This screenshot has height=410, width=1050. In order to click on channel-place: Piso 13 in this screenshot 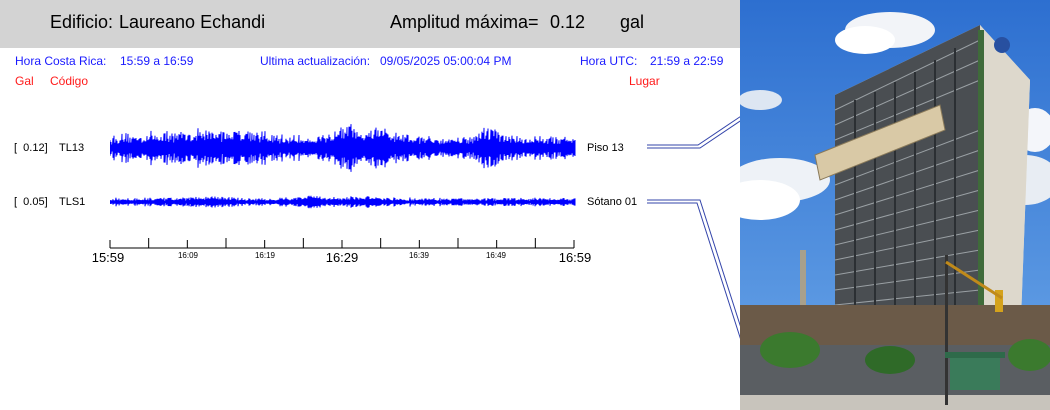, I will do `click(605, 148)`.